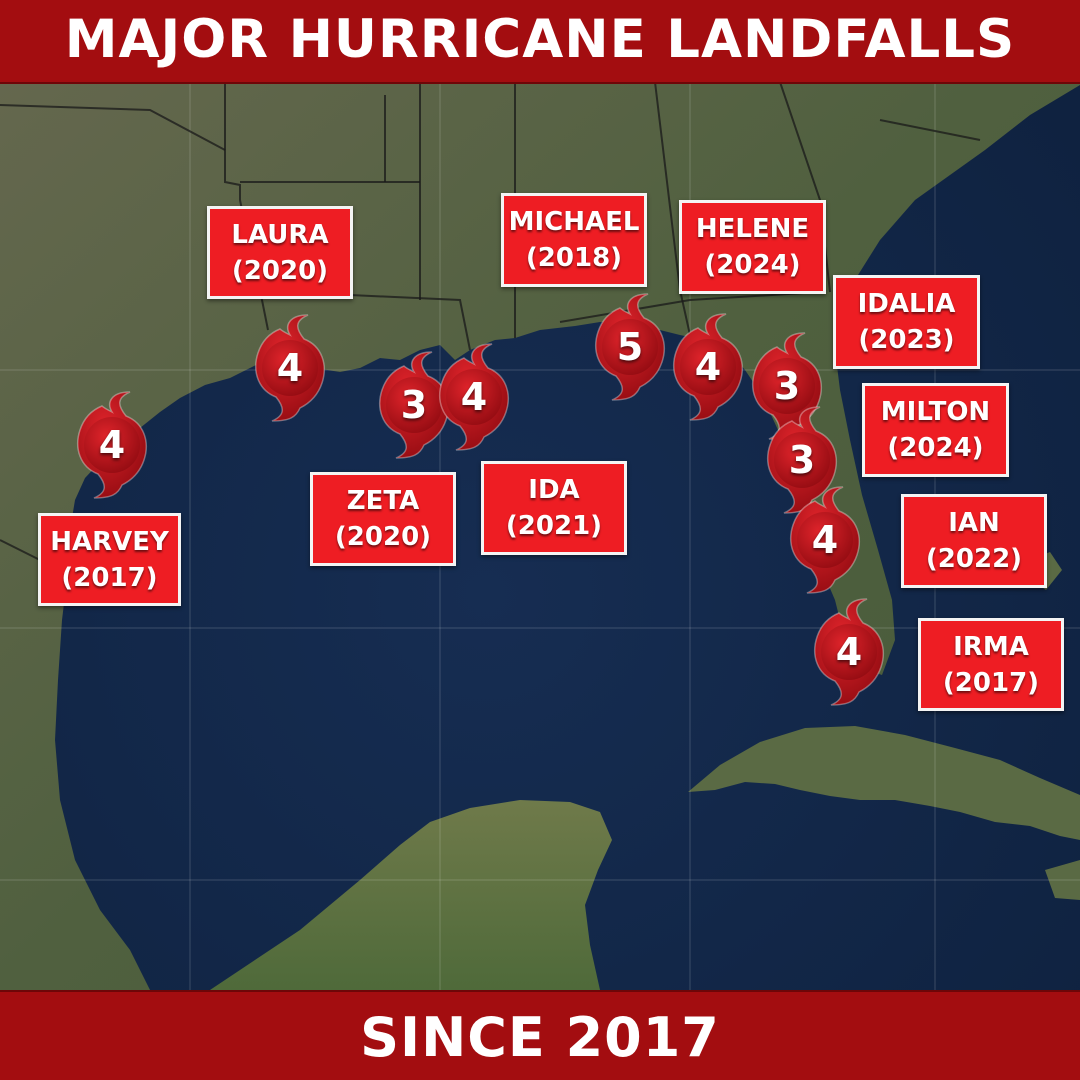 The image size is (1080, 1080). I want to click on hurricane-ian-symbol: 4, so click(825, 540).